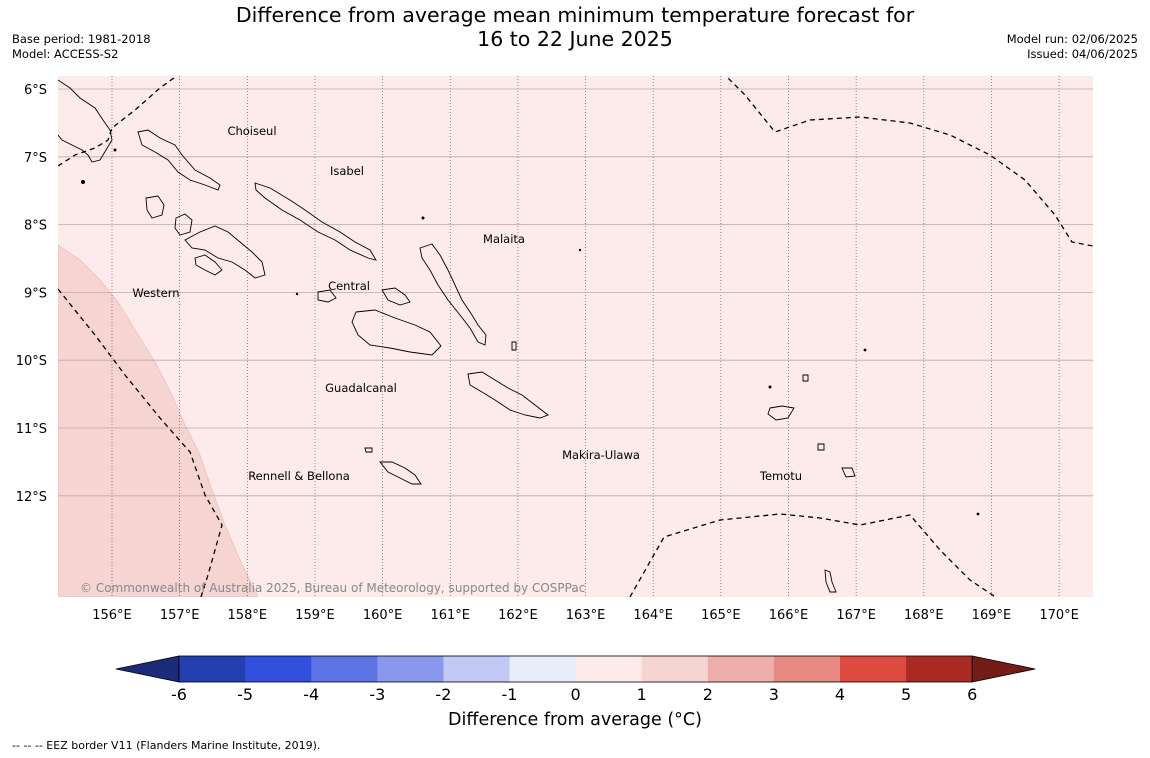  What do you see at coordinates (225, 252) in the screenshot?
I see `island-new-georgia` at bounding box center [225, 252].